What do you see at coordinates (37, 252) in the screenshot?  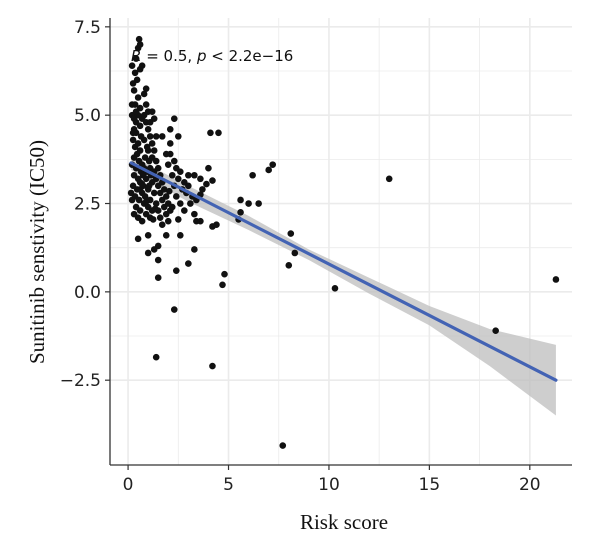 I see `y-axis-title: Sunitinib senstivity (IC50)` at bounding box center [37, 252].